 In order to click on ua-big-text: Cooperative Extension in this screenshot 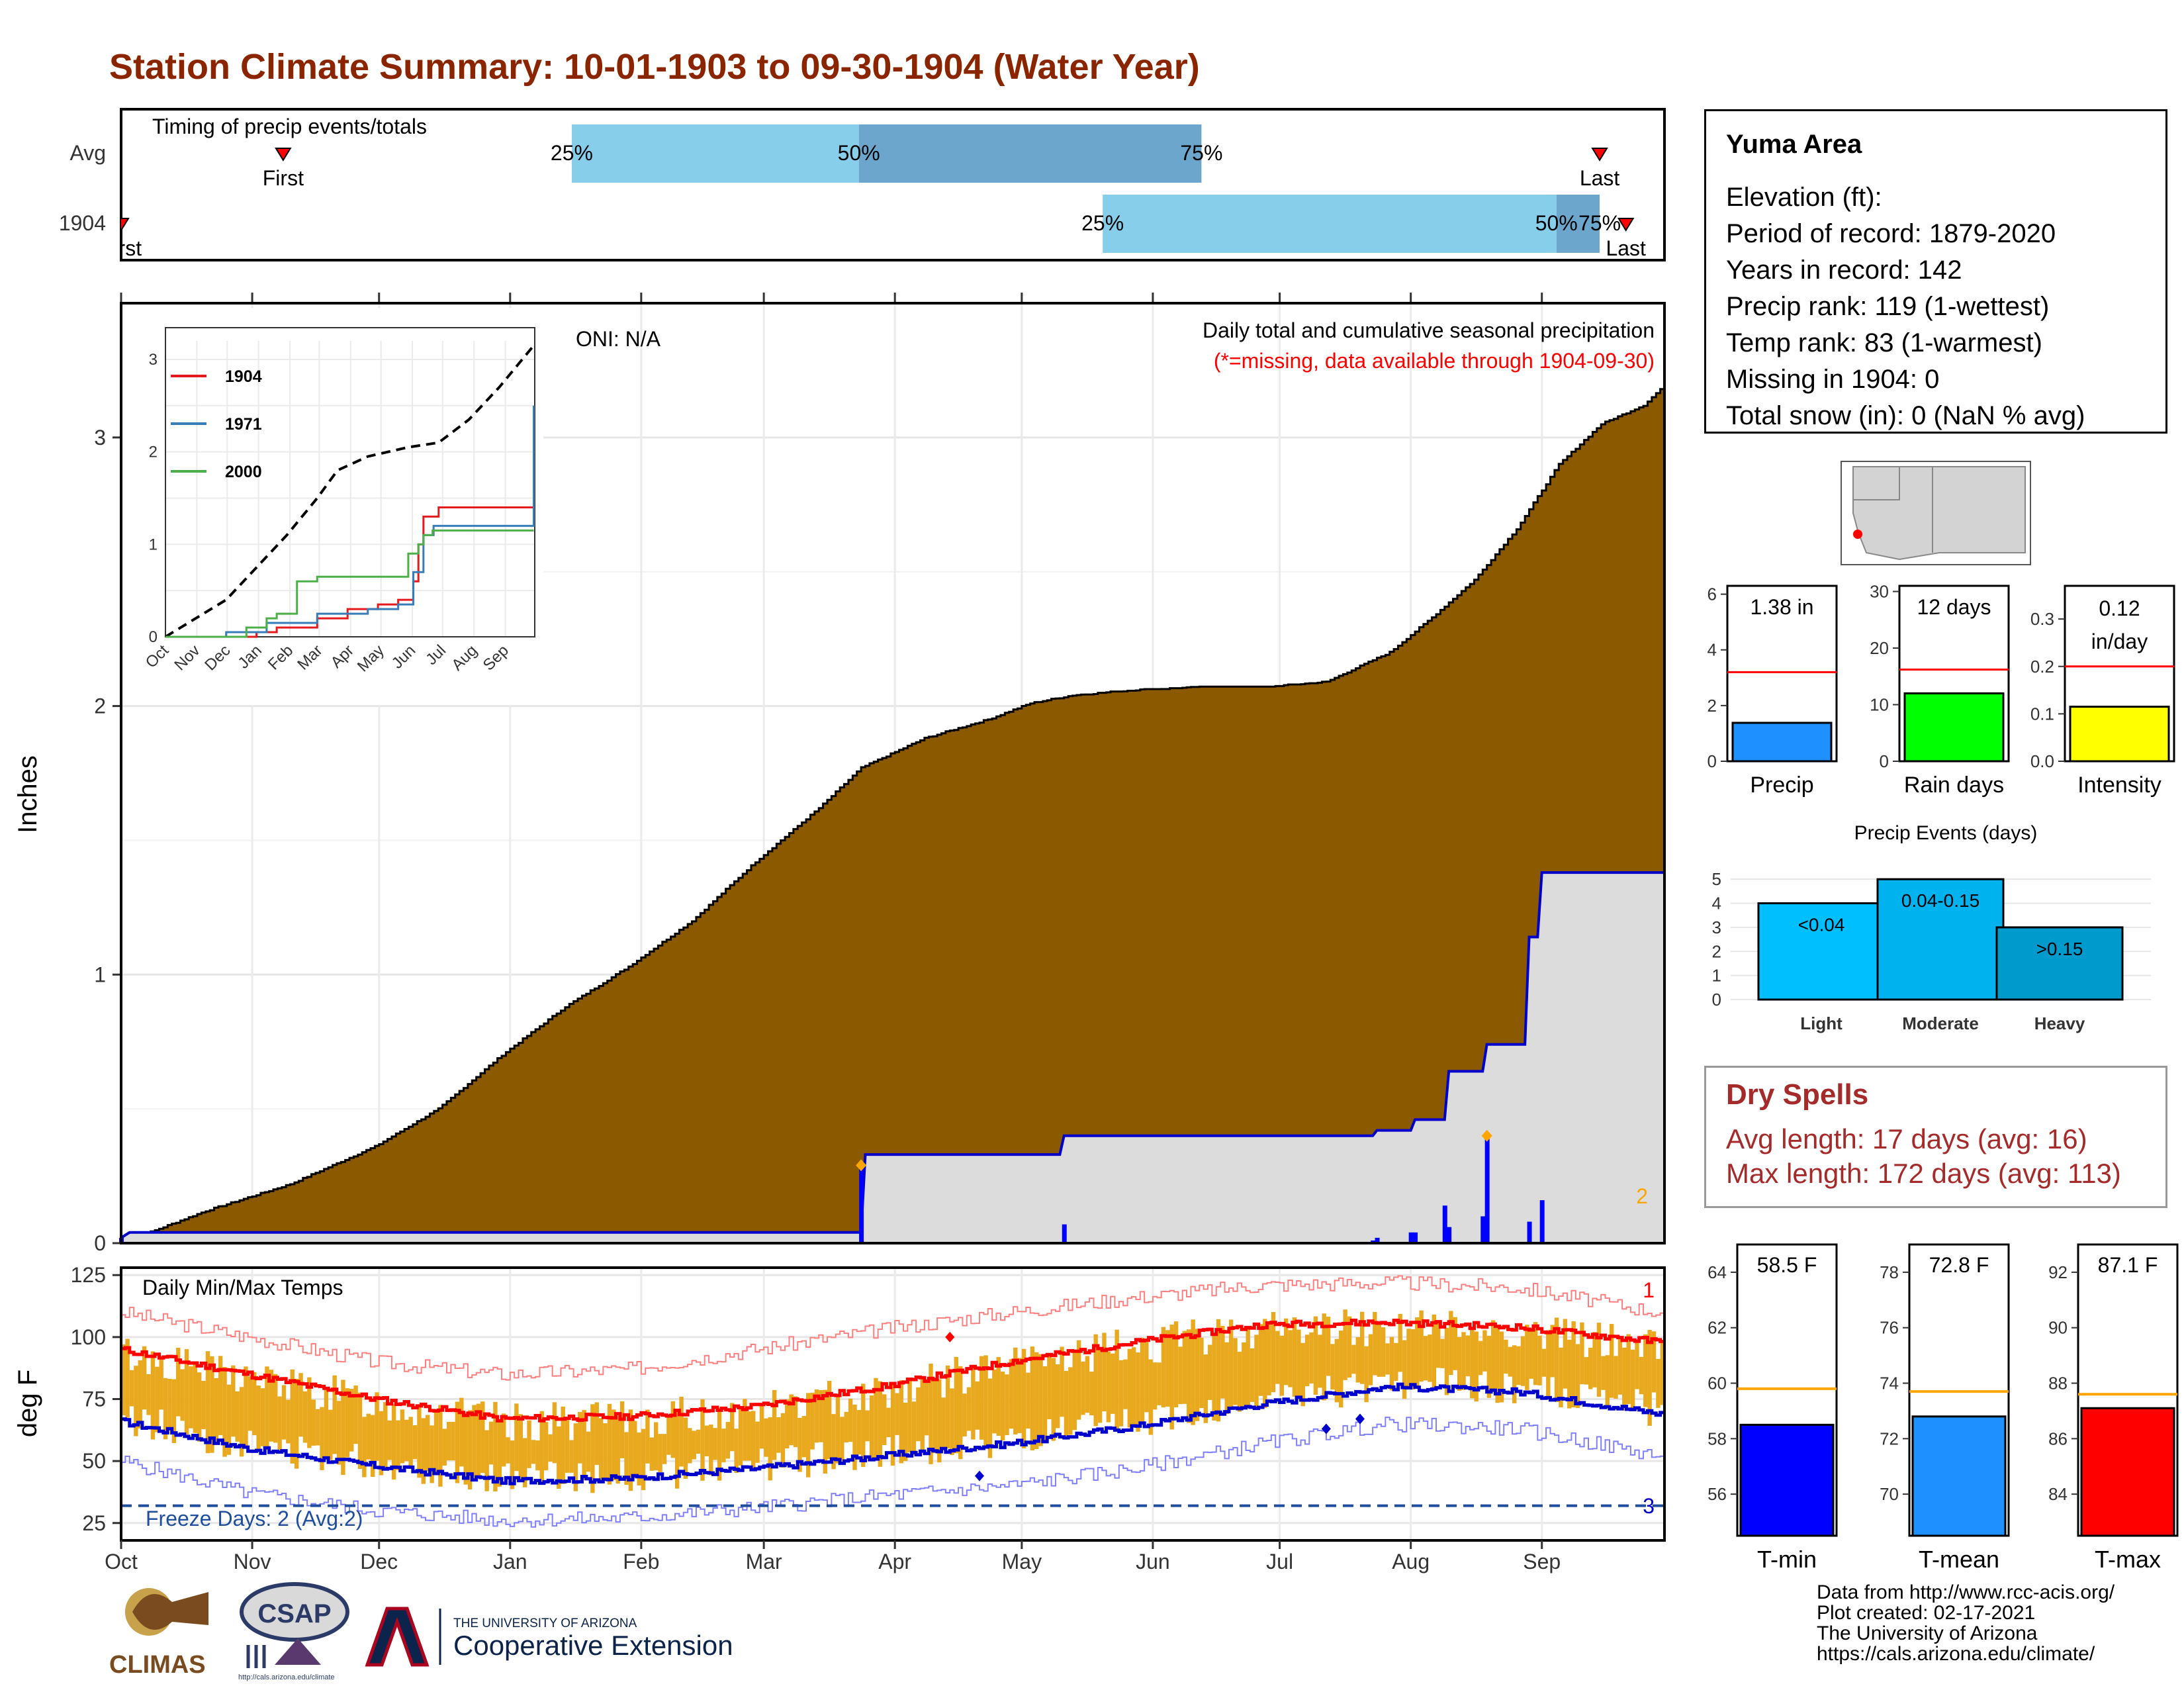, I will do `click(593, 1645)`.